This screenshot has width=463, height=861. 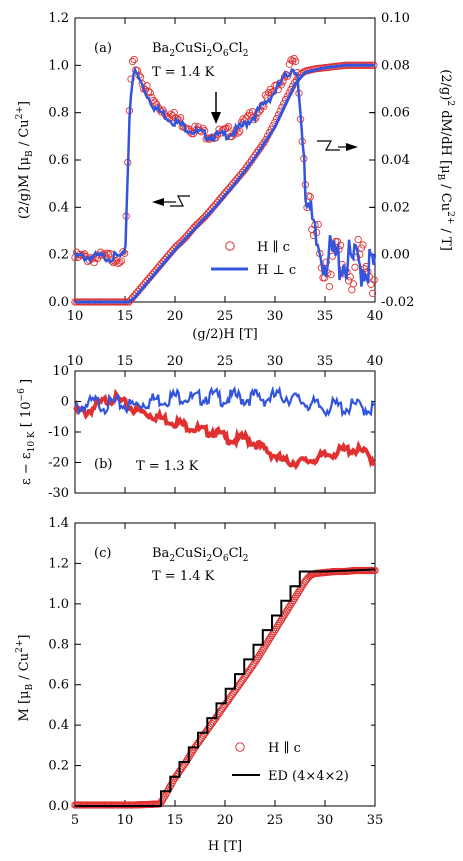 I want to click on panel-c-compound-part: CuSi, so click(x=190, y=553).